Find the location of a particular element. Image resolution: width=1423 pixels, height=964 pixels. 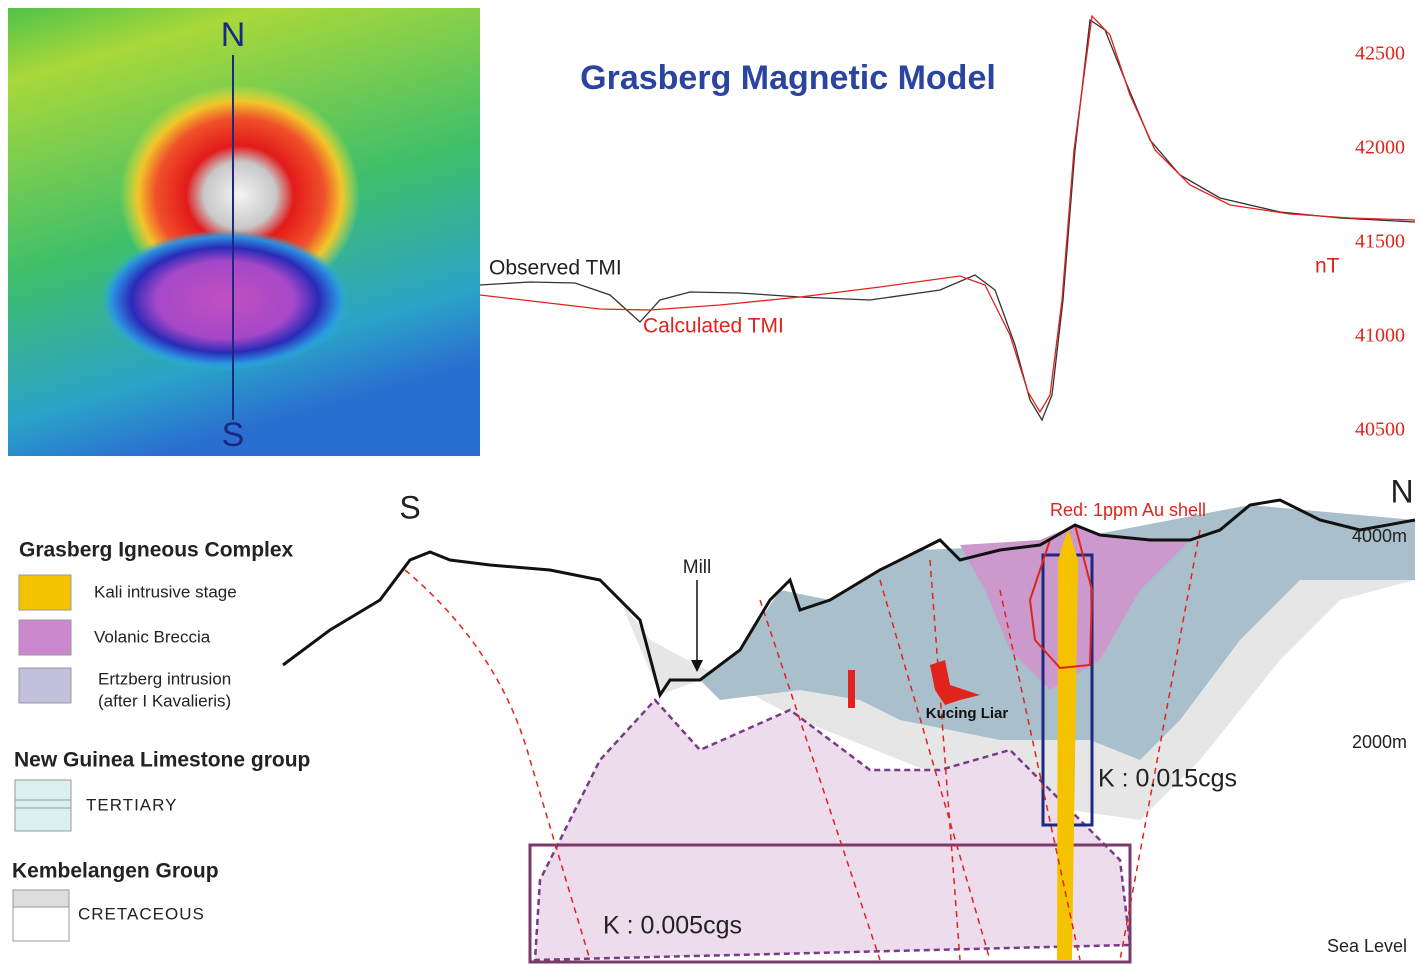

legend-title: Kembelangen Group is located at coordinates (115, 871).